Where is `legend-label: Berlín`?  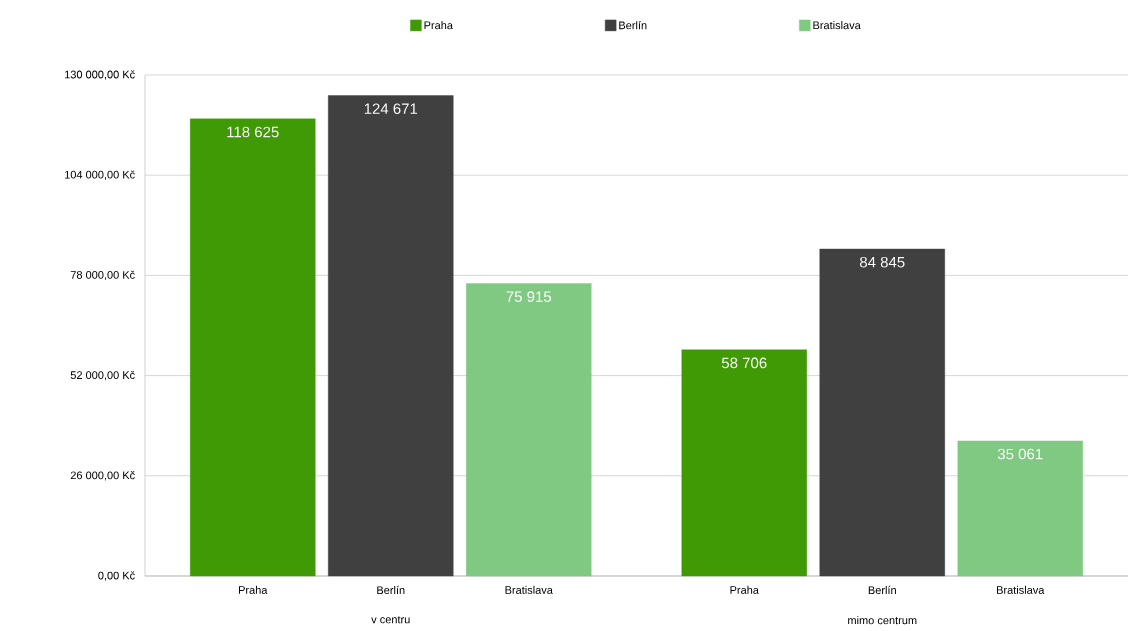 legend-label: Berlín is located at coordinates (633, 25).